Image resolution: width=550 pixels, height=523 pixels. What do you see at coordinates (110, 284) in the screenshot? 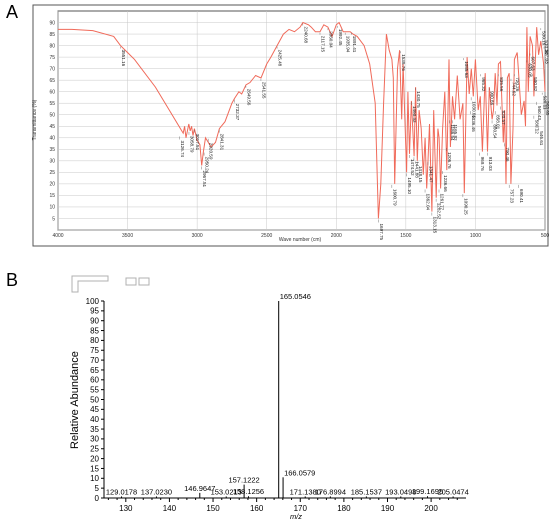
I see `toolbar-glyphs` at bounding box center [110, 284].